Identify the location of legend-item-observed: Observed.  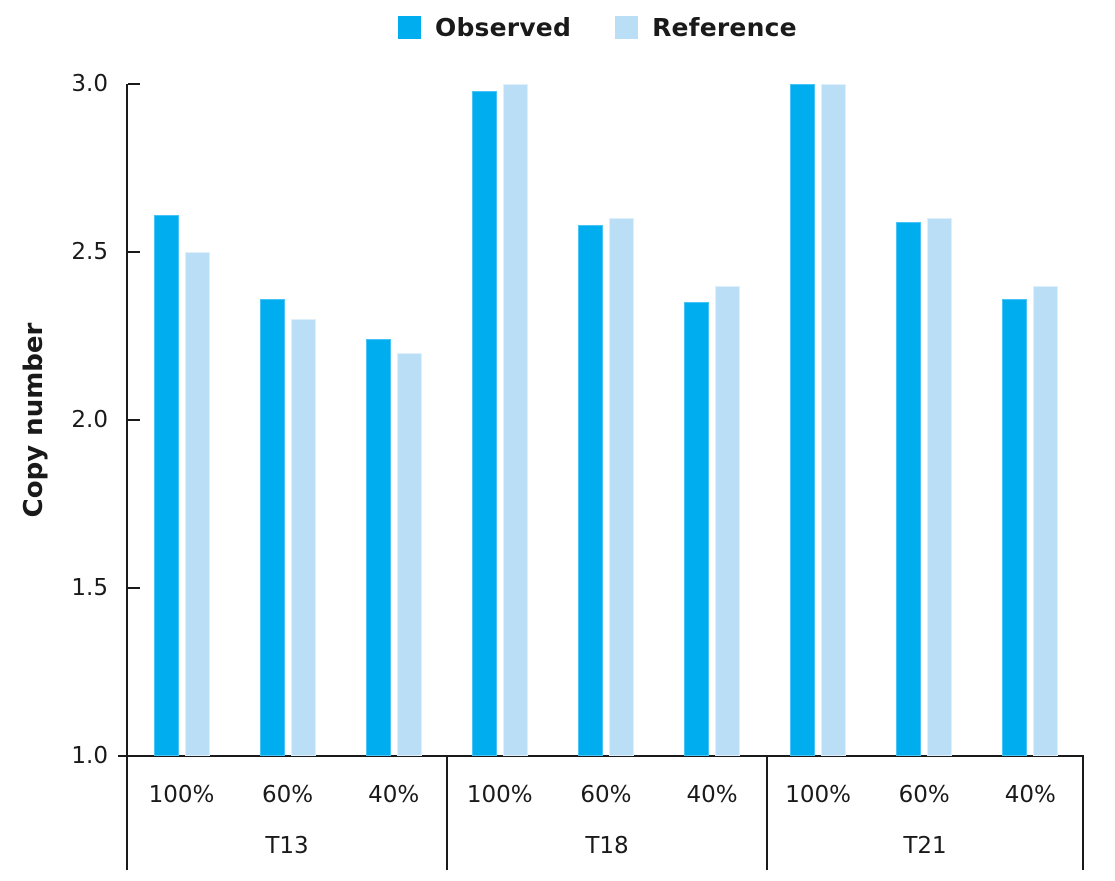
(484, 27).